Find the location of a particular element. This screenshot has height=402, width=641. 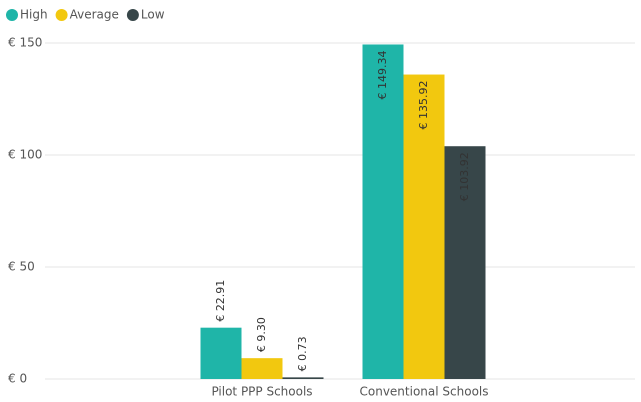

value-label: € 9.30 is located at coordinates (261, 334).